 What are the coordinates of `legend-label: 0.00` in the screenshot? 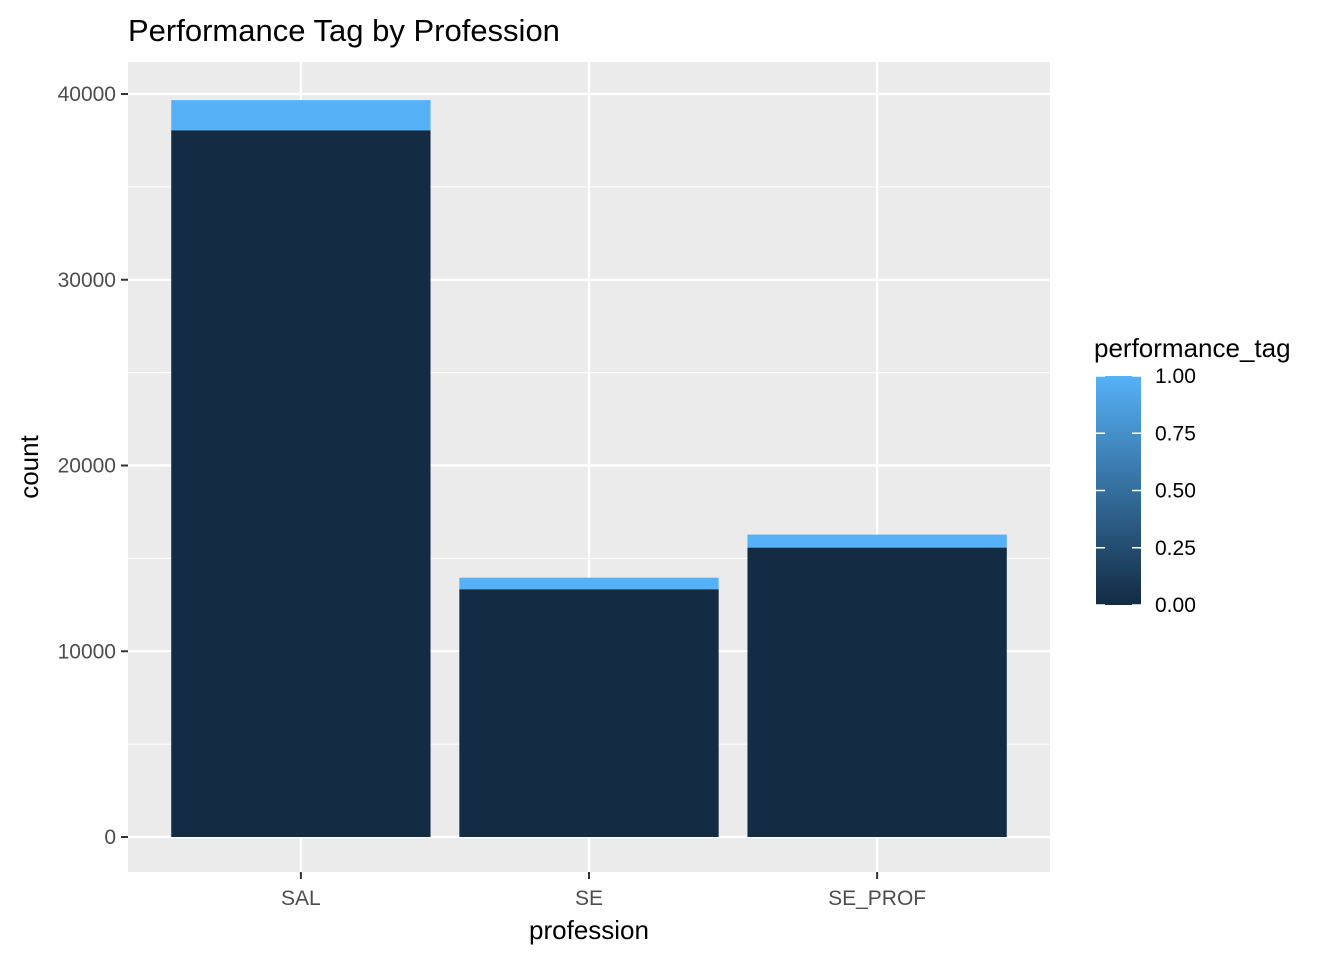 It's located at (1175, 605).